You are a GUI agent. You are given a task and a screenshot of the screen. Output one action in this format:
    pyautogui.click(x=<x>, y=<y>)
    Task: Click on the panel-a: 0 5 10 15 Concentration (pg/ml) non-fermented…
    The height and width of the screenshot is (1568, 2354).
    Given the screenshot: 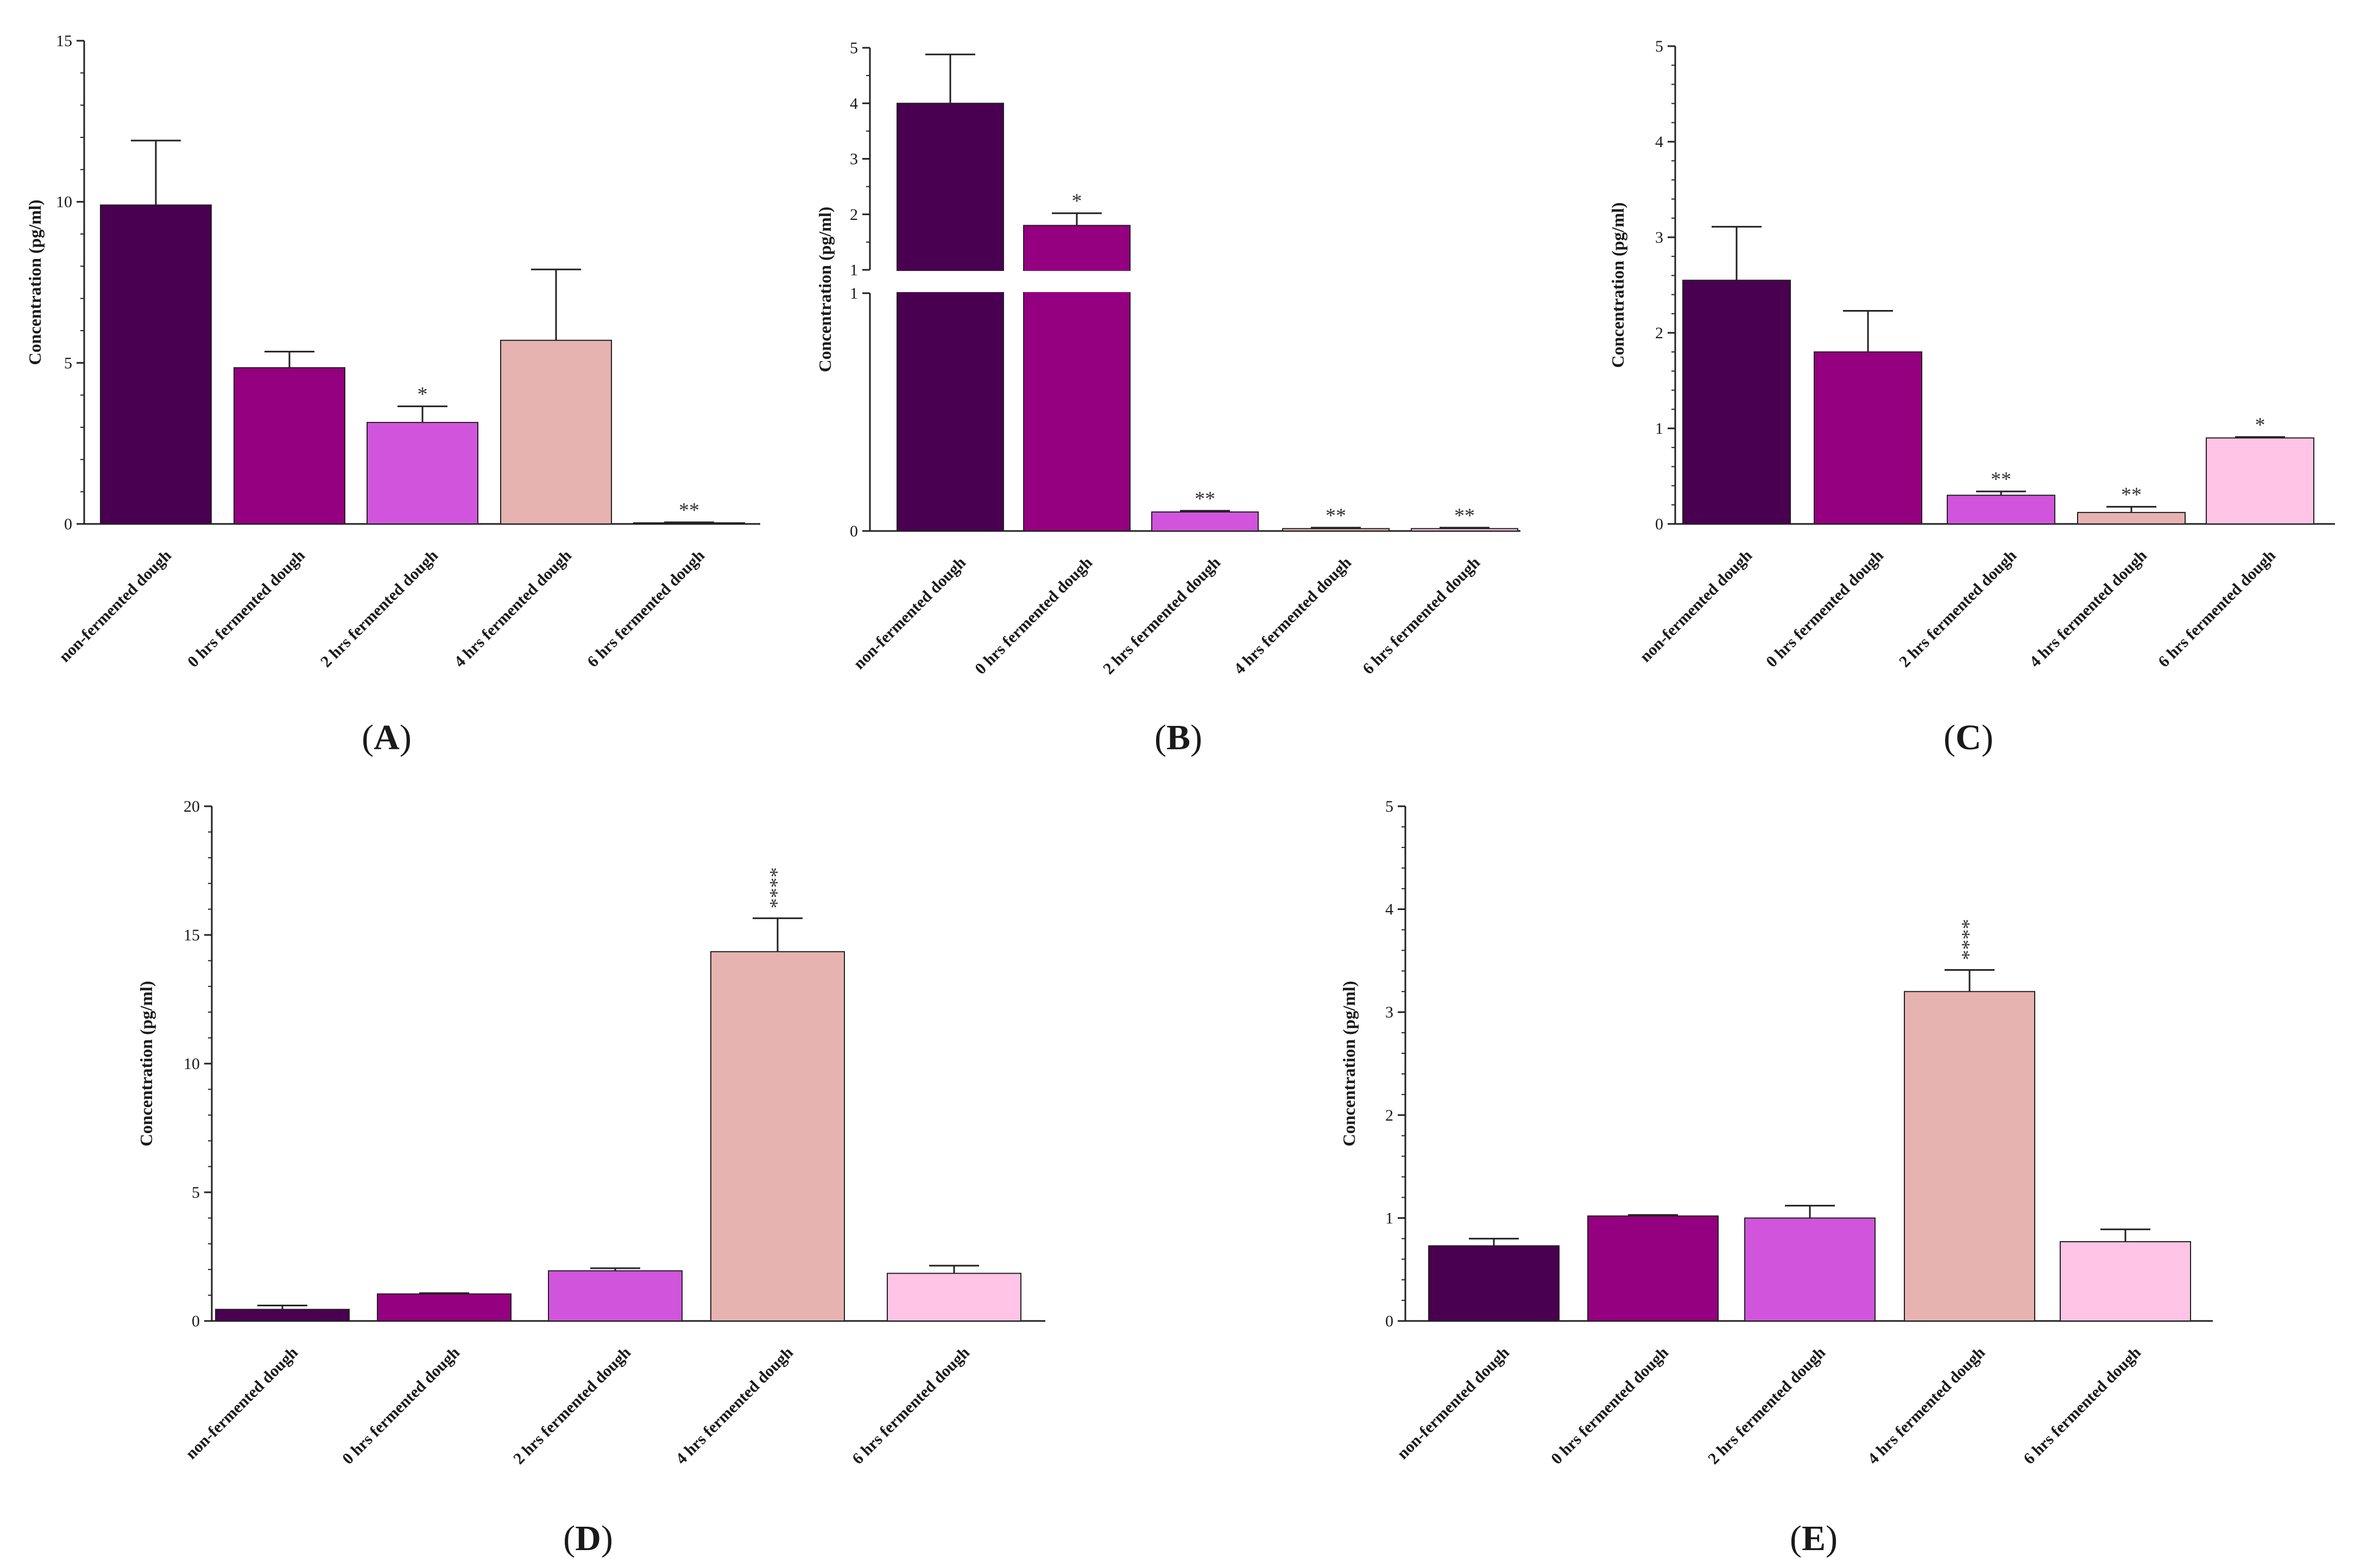 What is the action you would take?
    pyautogui.click(x=392, y=394)
    